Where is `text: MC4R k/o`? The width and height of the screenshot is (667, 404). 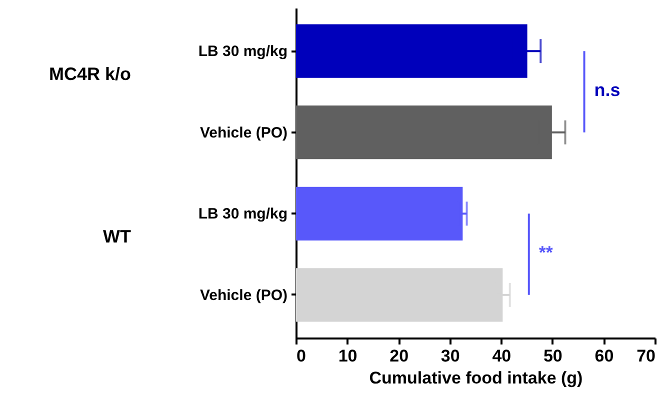 text: MC4R k/o is located at coordinates (89, 74).